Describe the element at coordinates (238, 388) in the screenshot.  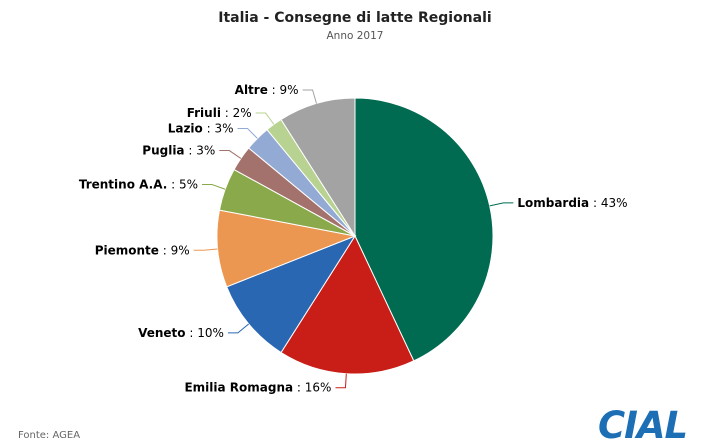
I see `data-label-name: Emilia Romagna` at that location.